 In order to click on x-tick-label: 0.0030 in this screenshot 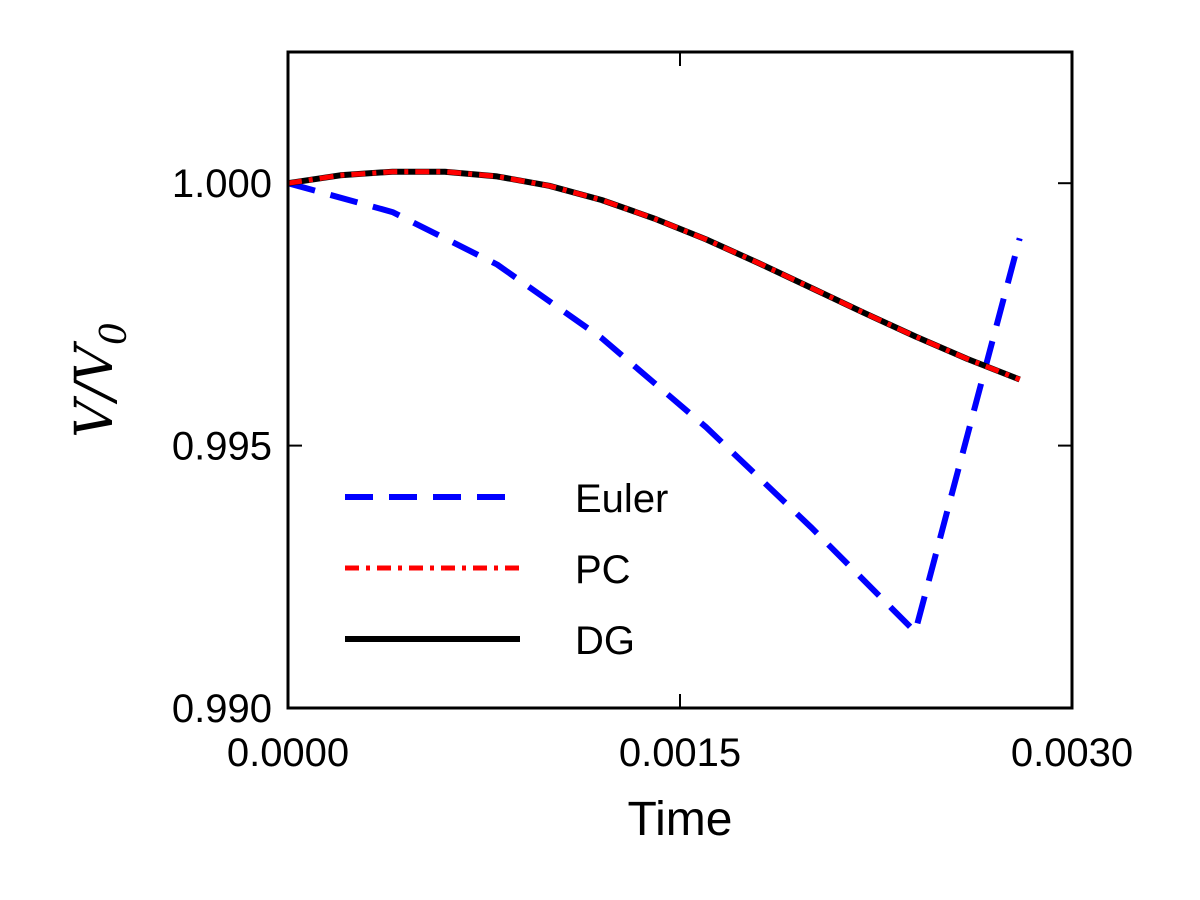, I will do `click(1072, 753)`.